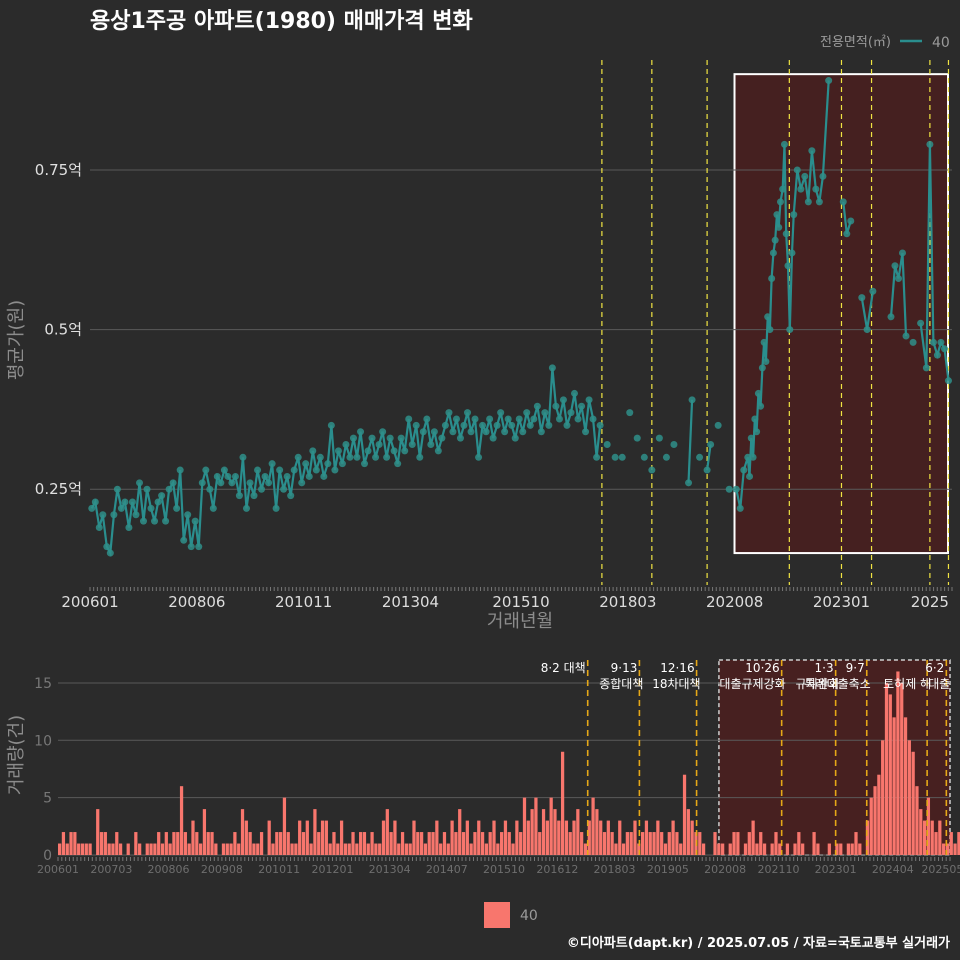  Describe the element at coordinates (47, 856) in the screenshot. I see `volume-y-tick-label: 0` at that location.